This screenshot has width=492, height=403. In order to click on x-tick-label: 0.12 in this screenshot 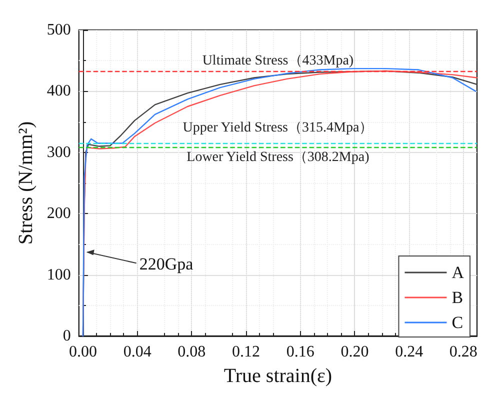, I will do `click(246, 352)`.